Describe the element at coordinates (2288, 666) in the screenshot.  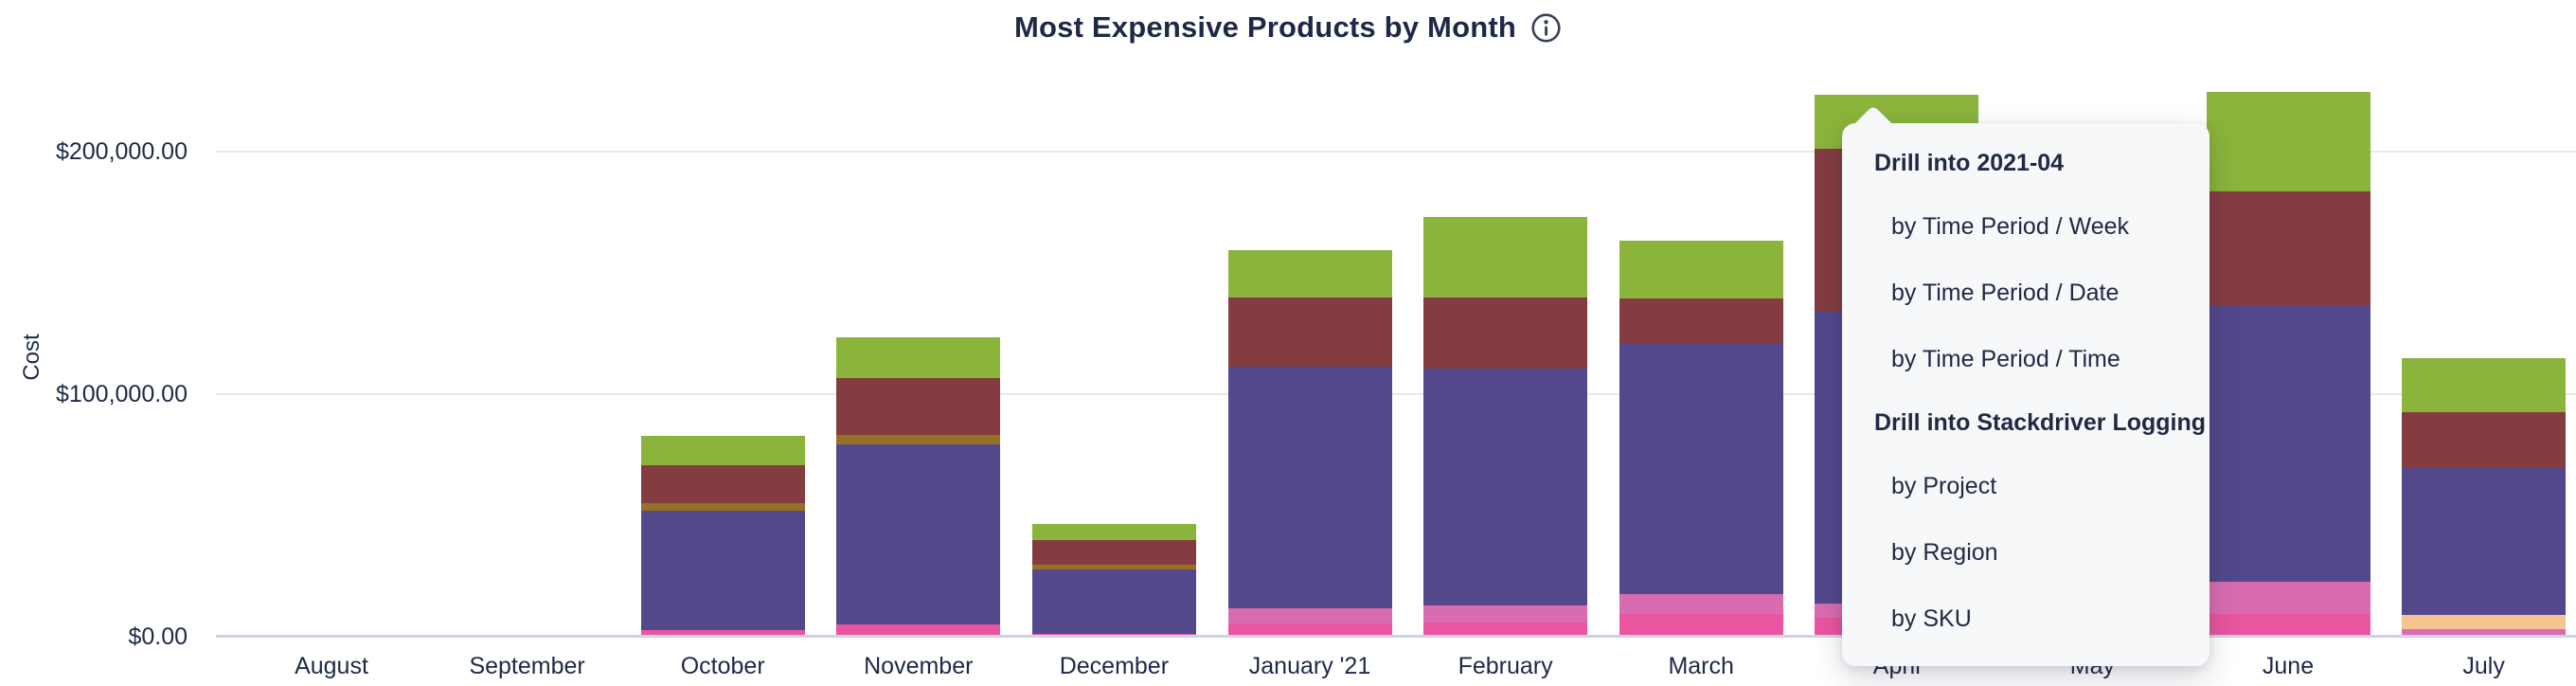
I see `x-axis-label-june: June` at that location.